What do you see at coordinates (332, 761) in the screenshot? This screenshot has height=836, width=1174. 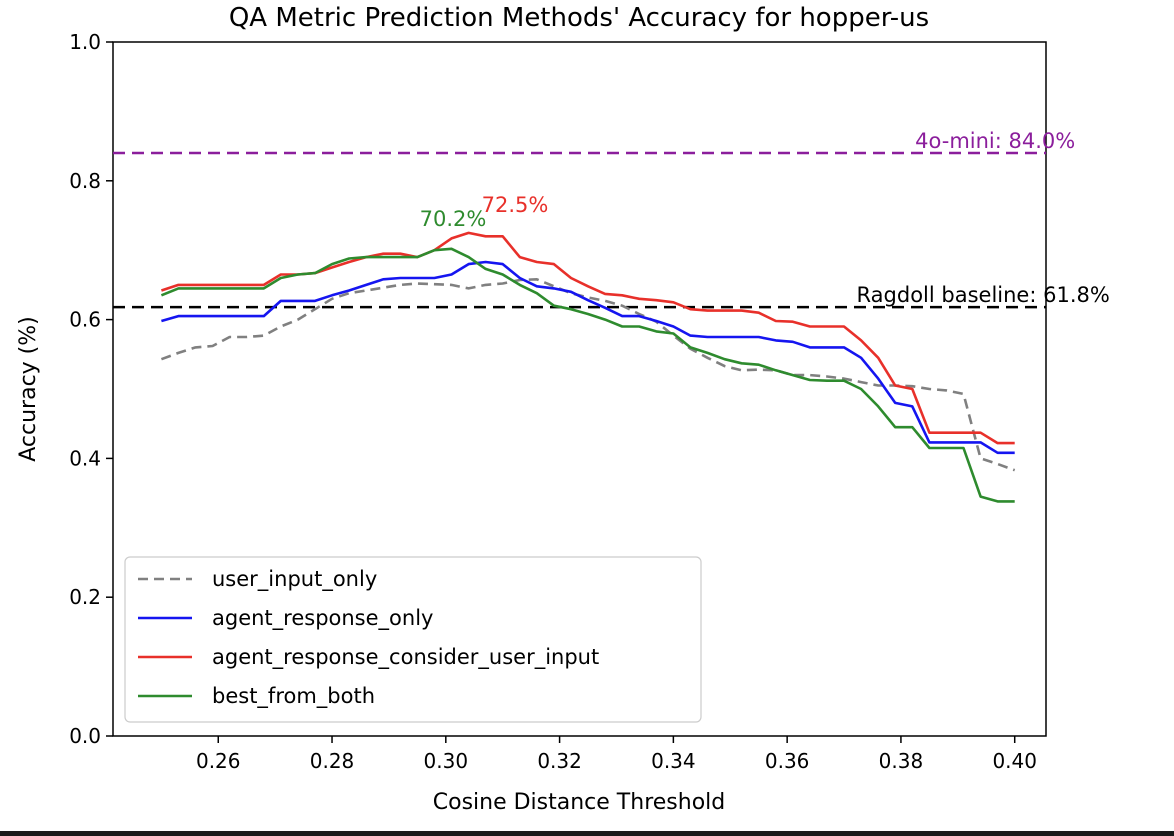 I see `x-tick-label: 0.28` at bounding box center [332, 761].